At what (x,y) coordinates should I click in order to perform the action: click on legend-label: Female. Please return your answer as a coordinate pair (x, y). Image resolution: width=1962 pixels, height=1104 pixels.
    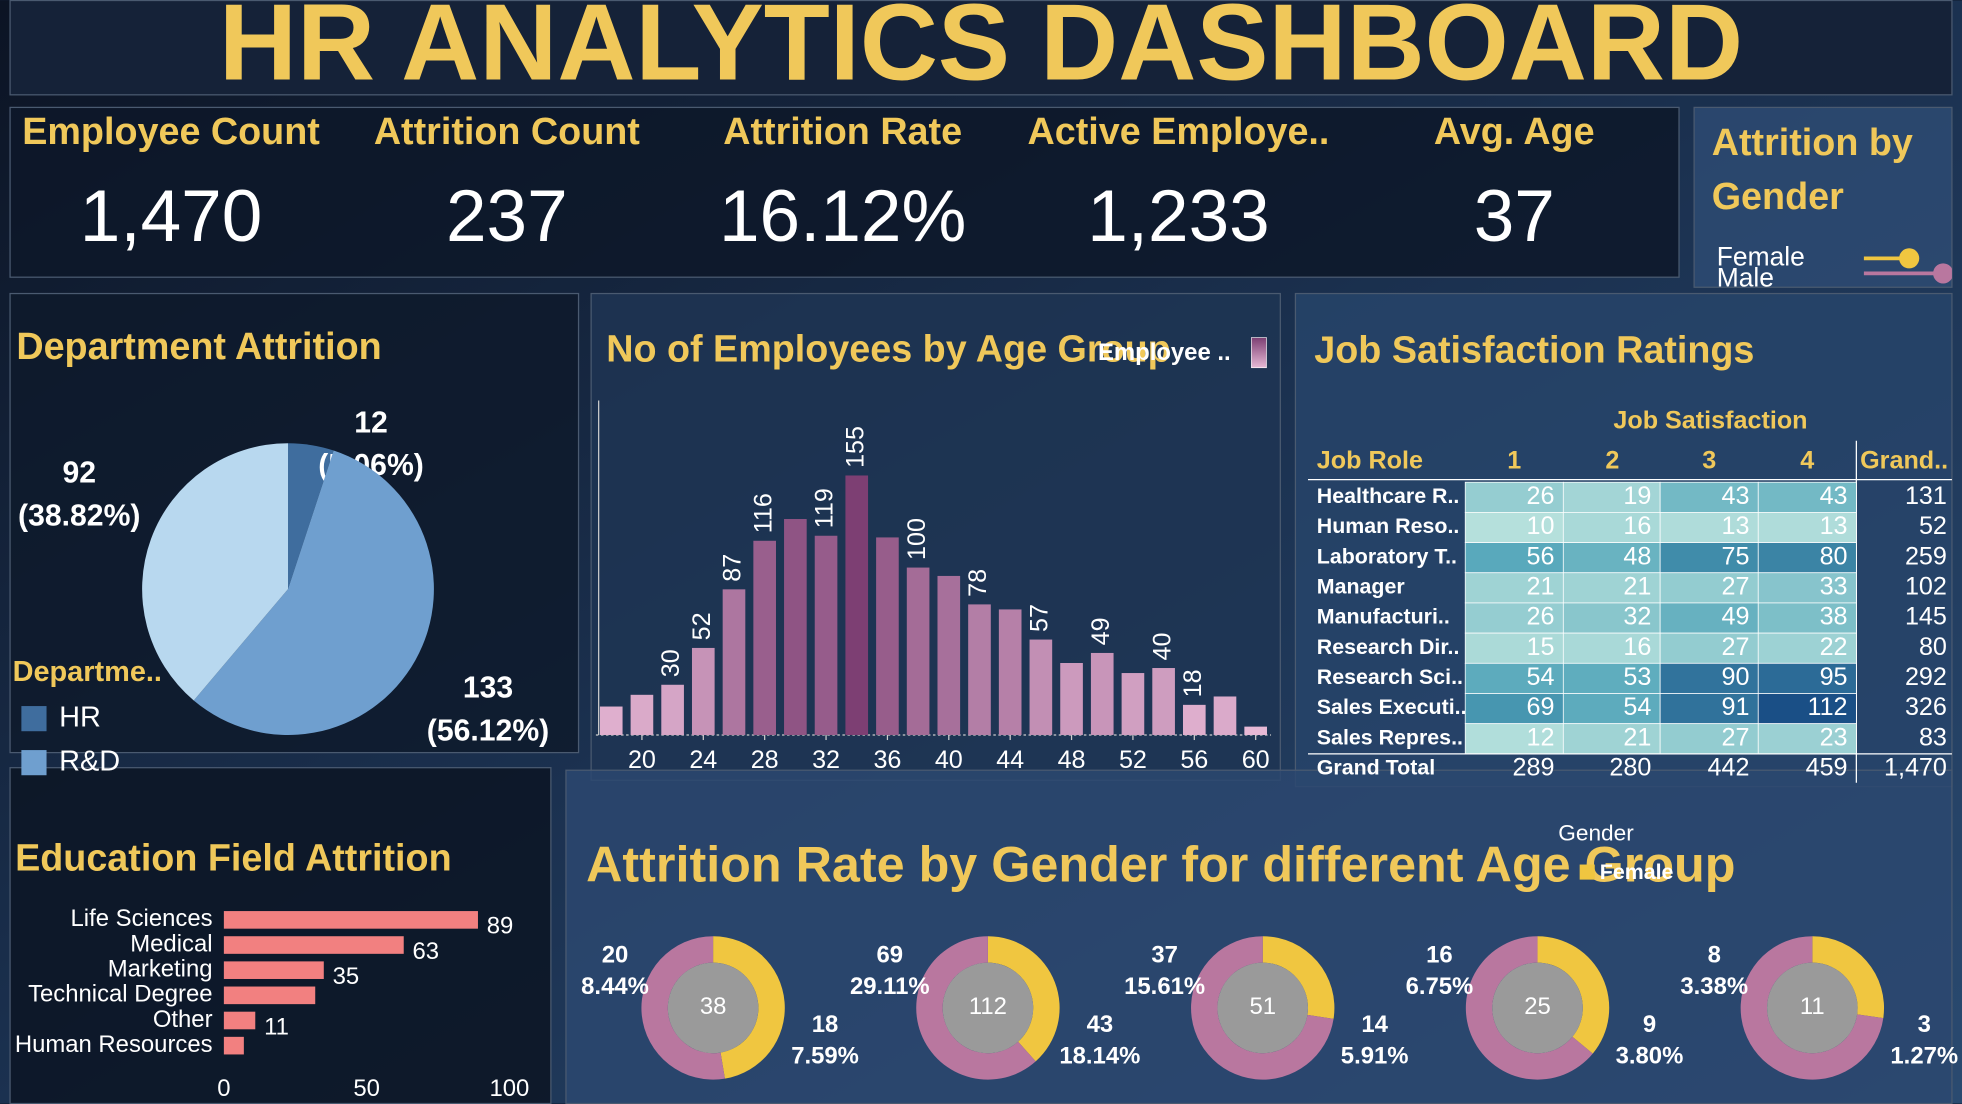
    Looking at the image, I should click on (1637, 872).